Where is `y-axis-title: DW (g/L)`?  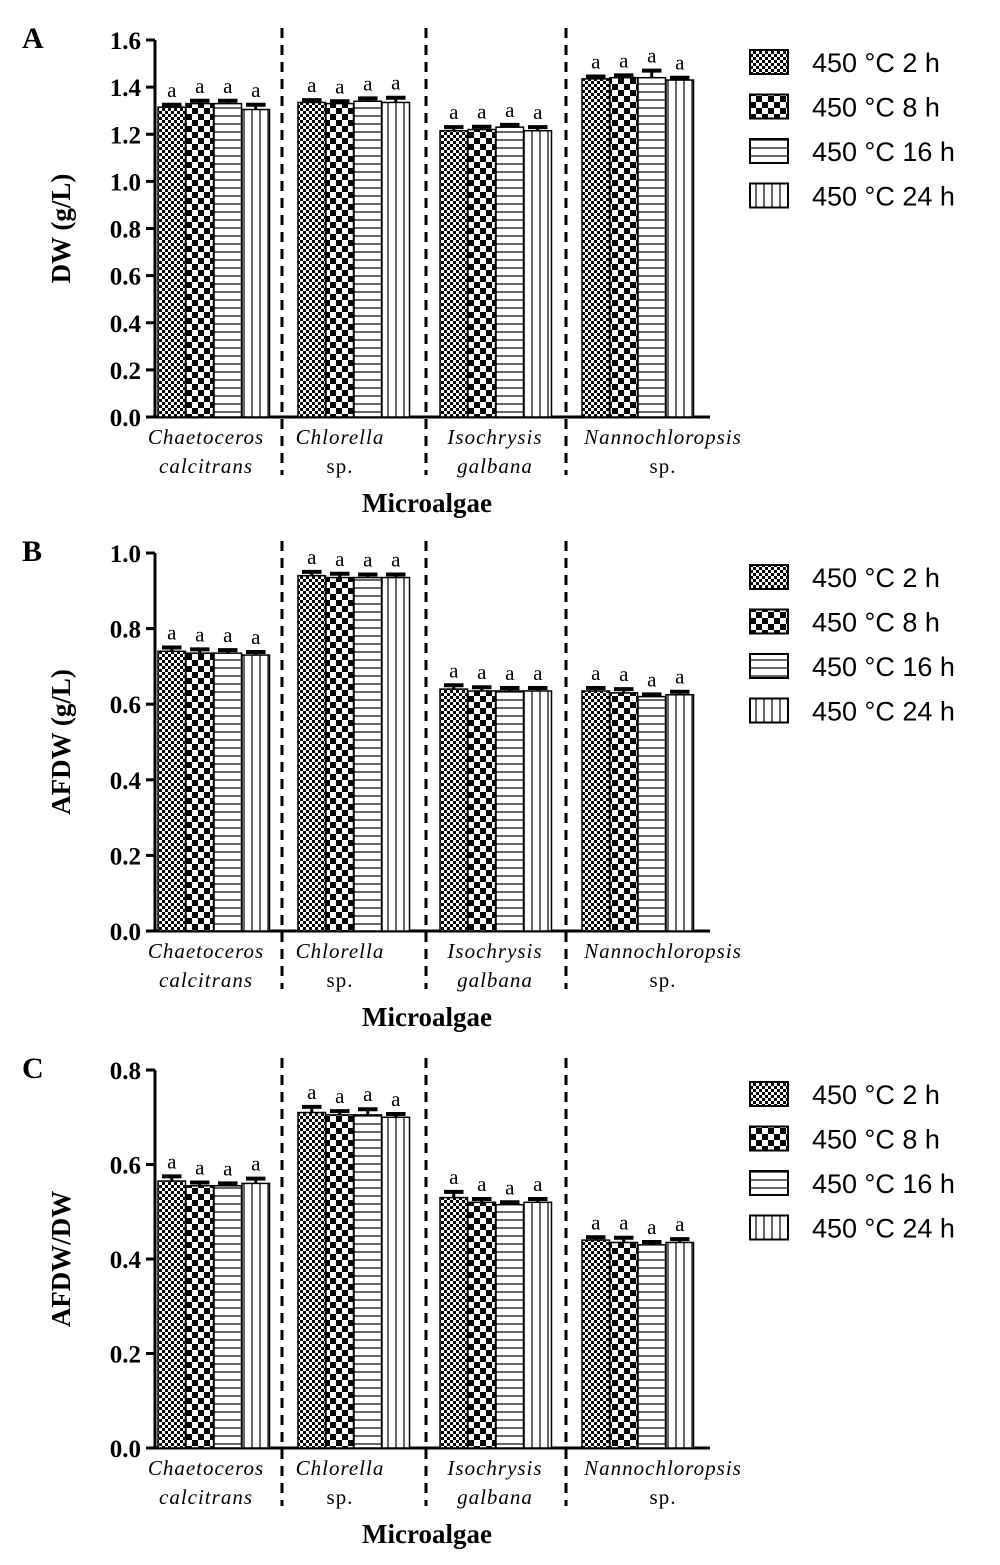
y-axis-title: DW (g/L) is located at coordinates (61, 229).